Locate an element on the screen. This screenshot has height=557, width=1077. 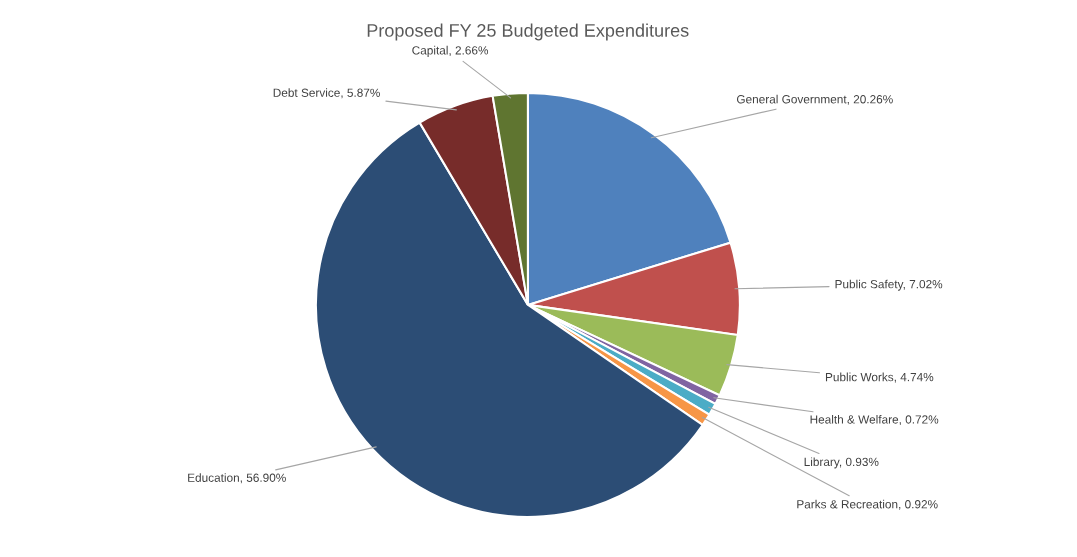
slice-label: Library, 0.93% is located at coordinates (841, 463).